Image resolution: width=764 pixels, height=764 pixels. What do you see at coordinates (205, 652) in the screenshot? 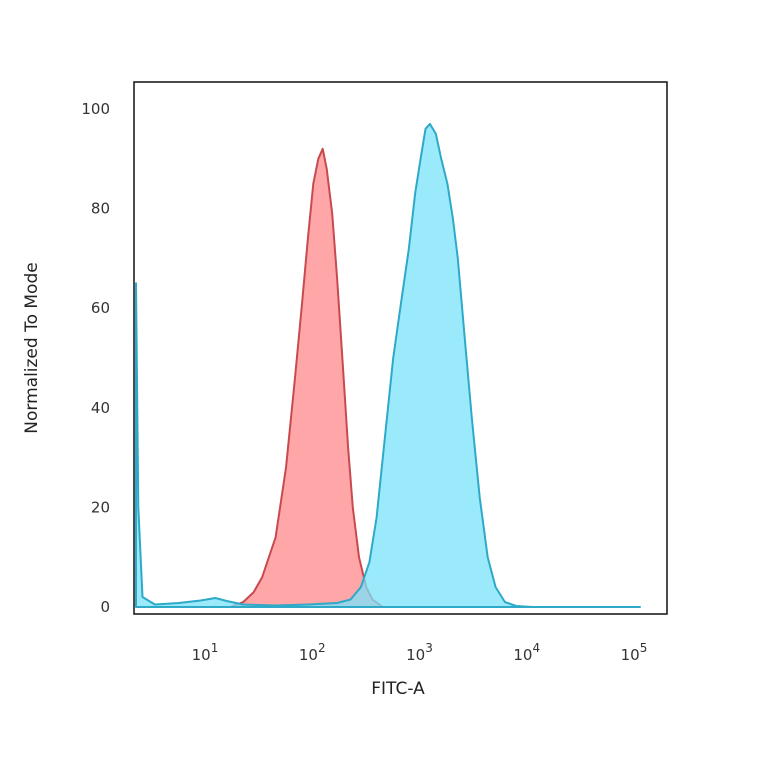
I see `x-tick-label: 10¹` at bounding box center [205, 652].